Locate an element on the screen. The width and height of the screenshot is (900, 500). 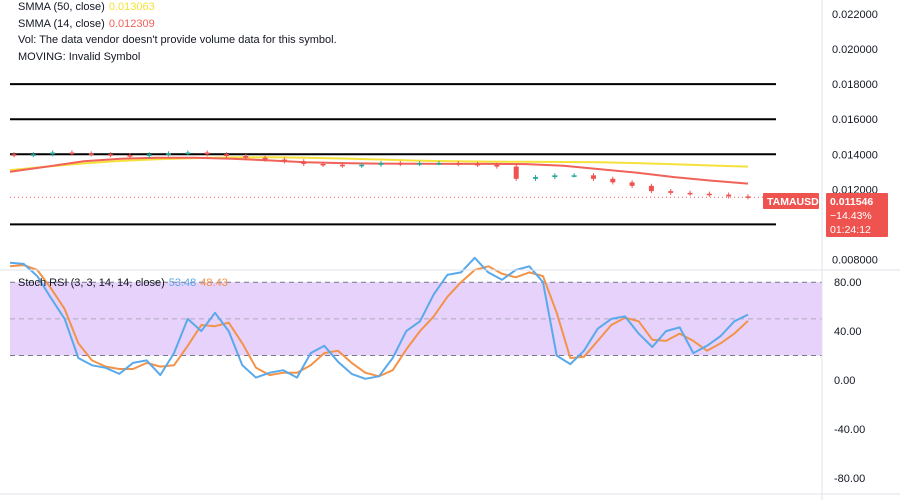
price-tick-label: 0.022000 is located at coordinates (855, 15).